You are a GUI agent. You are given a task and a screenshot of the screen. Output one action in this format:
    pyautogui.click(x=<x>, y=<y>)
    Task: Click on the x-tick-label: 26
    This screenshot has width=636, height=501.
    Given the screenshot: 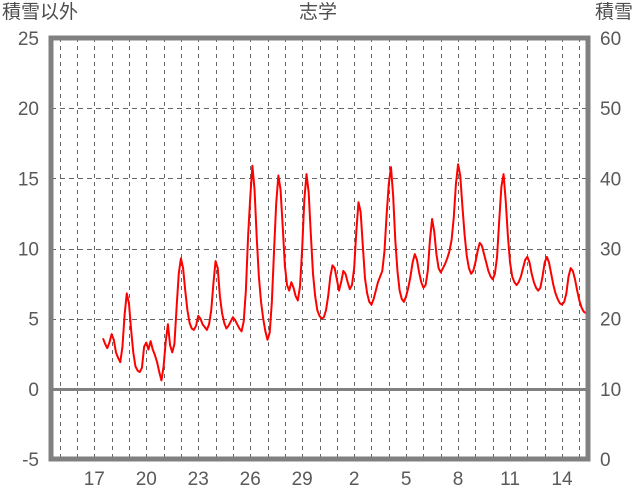 What is the action you would take?
    pyautogui.click(x=250, y=479)
    